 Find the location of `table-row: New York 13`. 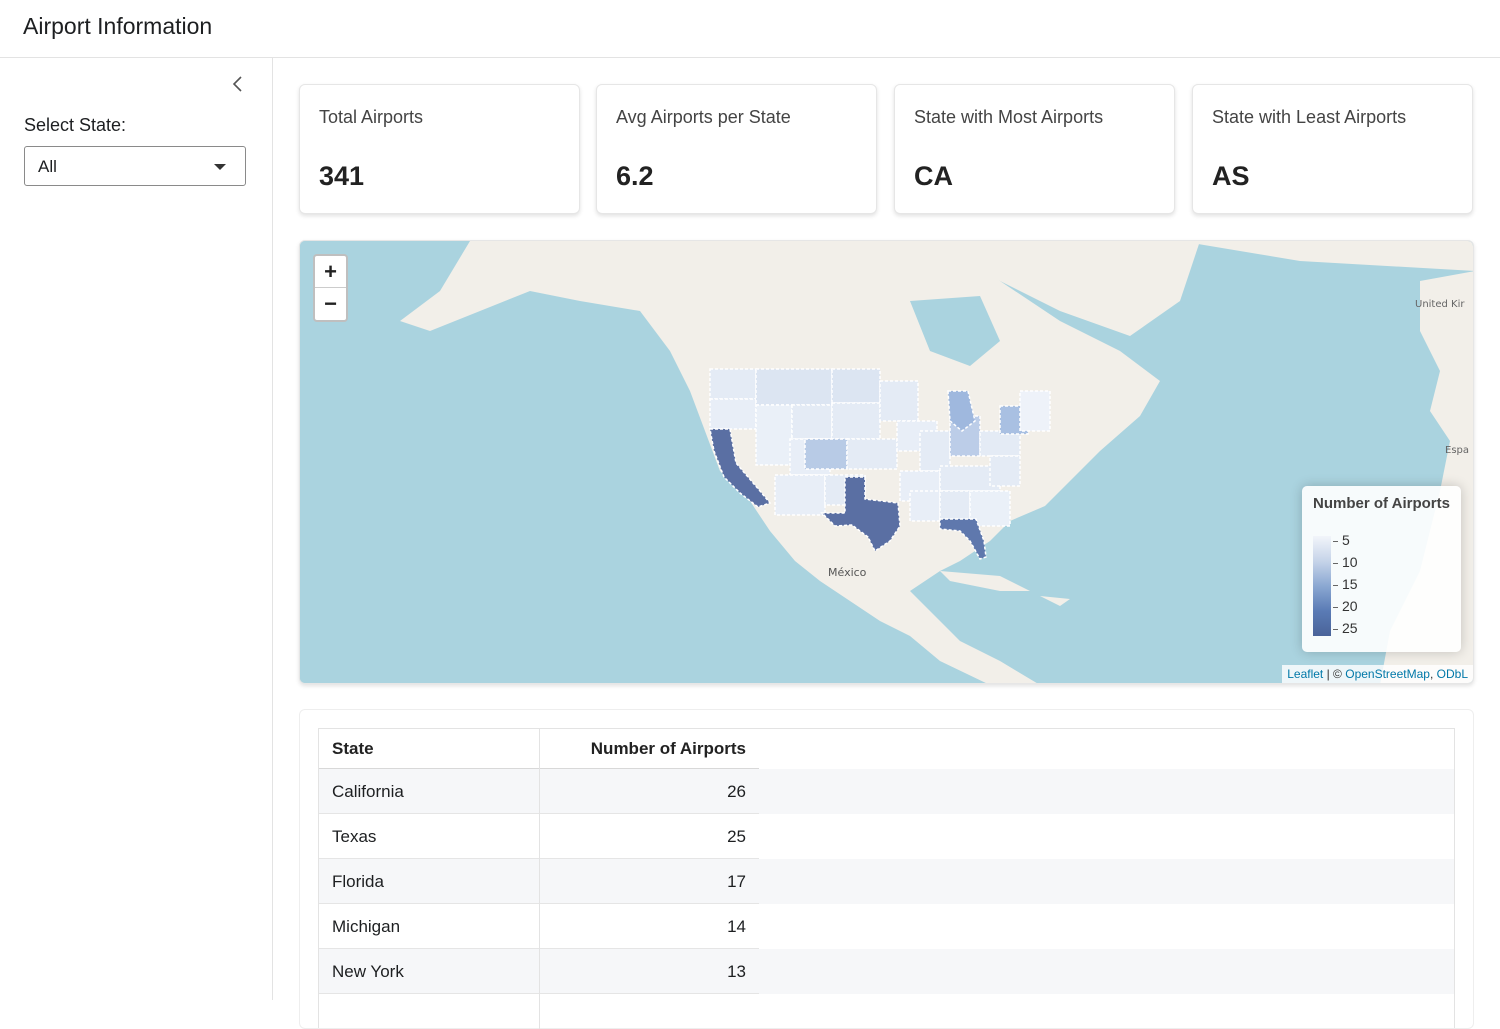

table-row: New York 13 is located at coordinates (886, 971).